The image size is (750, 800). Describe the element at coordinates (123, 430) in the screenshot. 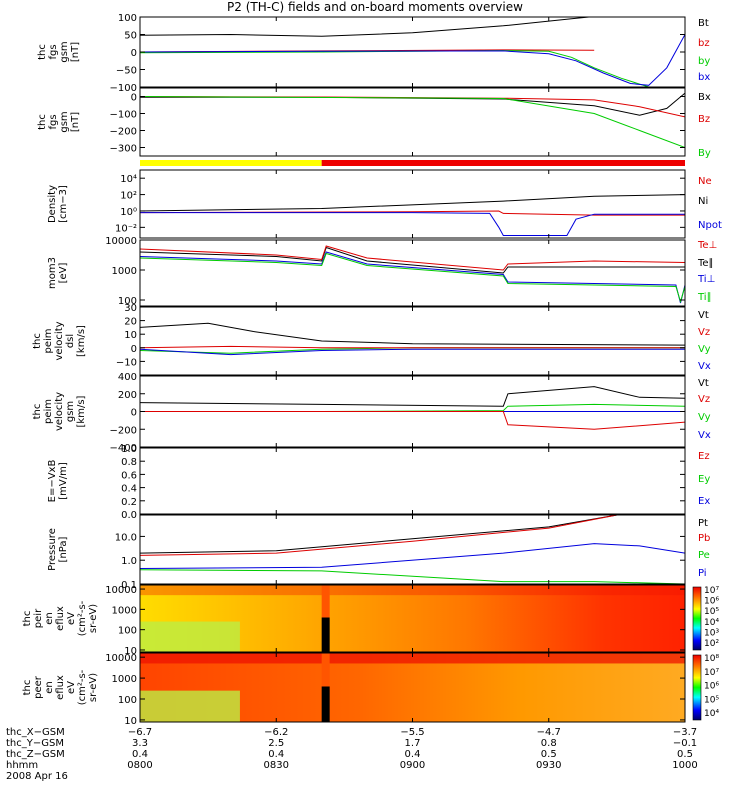

I see `y-tick-label: −200` at that location.